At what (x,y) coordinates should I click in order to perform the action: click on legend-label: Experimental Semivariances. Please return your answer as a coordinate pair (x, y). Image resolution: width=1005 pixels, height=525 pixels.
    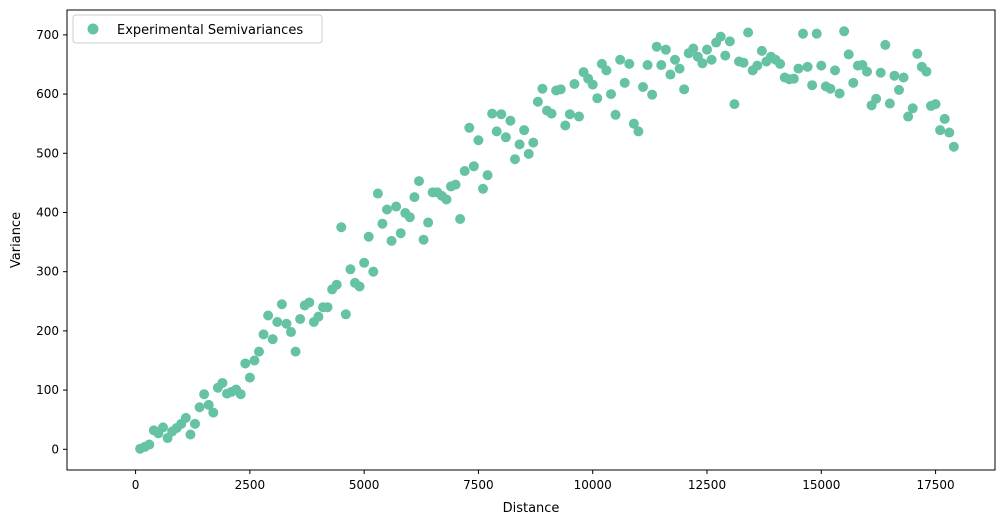
    Looking at the image, I should click on (210, 30).